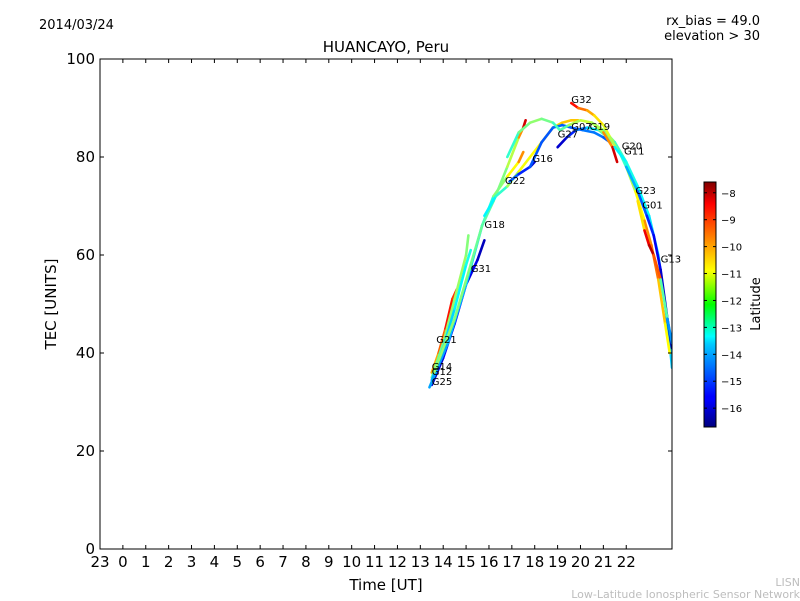 This screenshot has width=800, height=601. I want to click on satellite-label: G19, so click(600, 127).